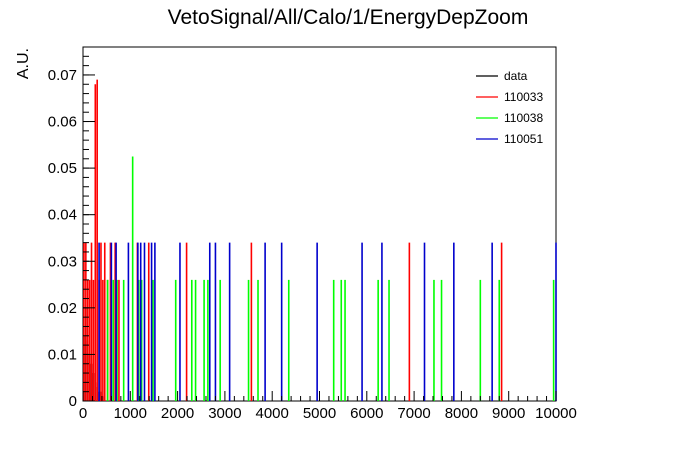  Describe the element at coordinates (130, 413) in the screenshot. I see `x-tick-label: 1000` at that location.